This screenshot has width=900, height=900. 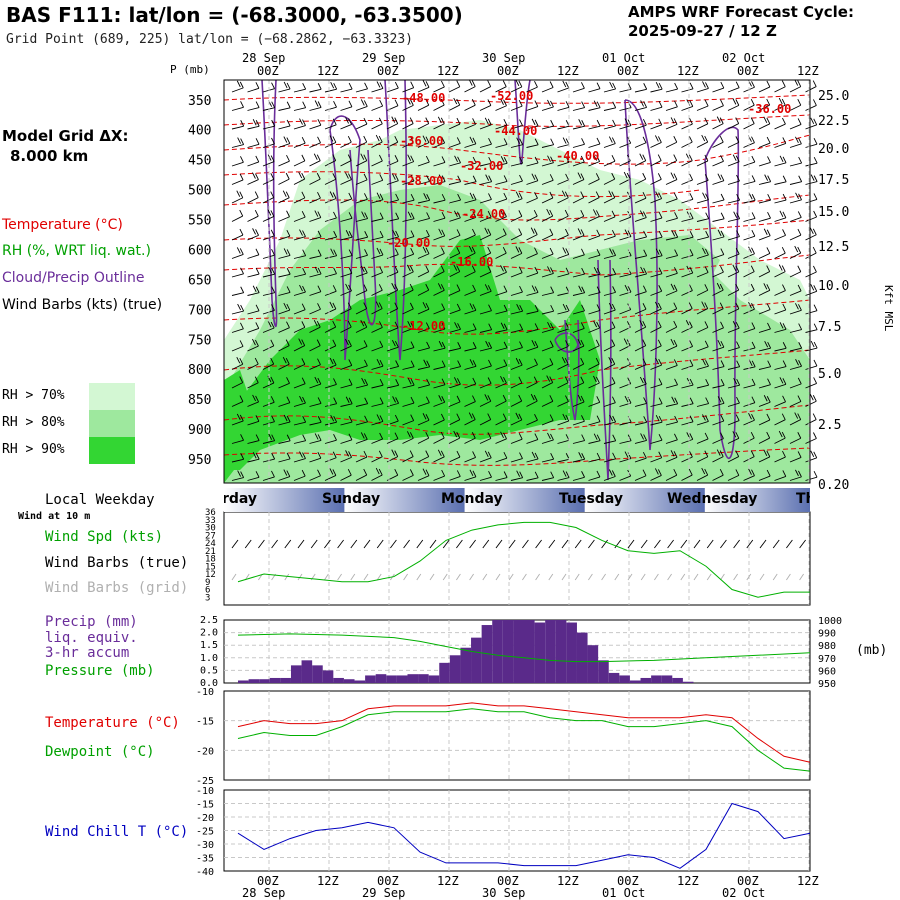 I want to click on weekday-thursday: Th, so click(x=803, y=499).